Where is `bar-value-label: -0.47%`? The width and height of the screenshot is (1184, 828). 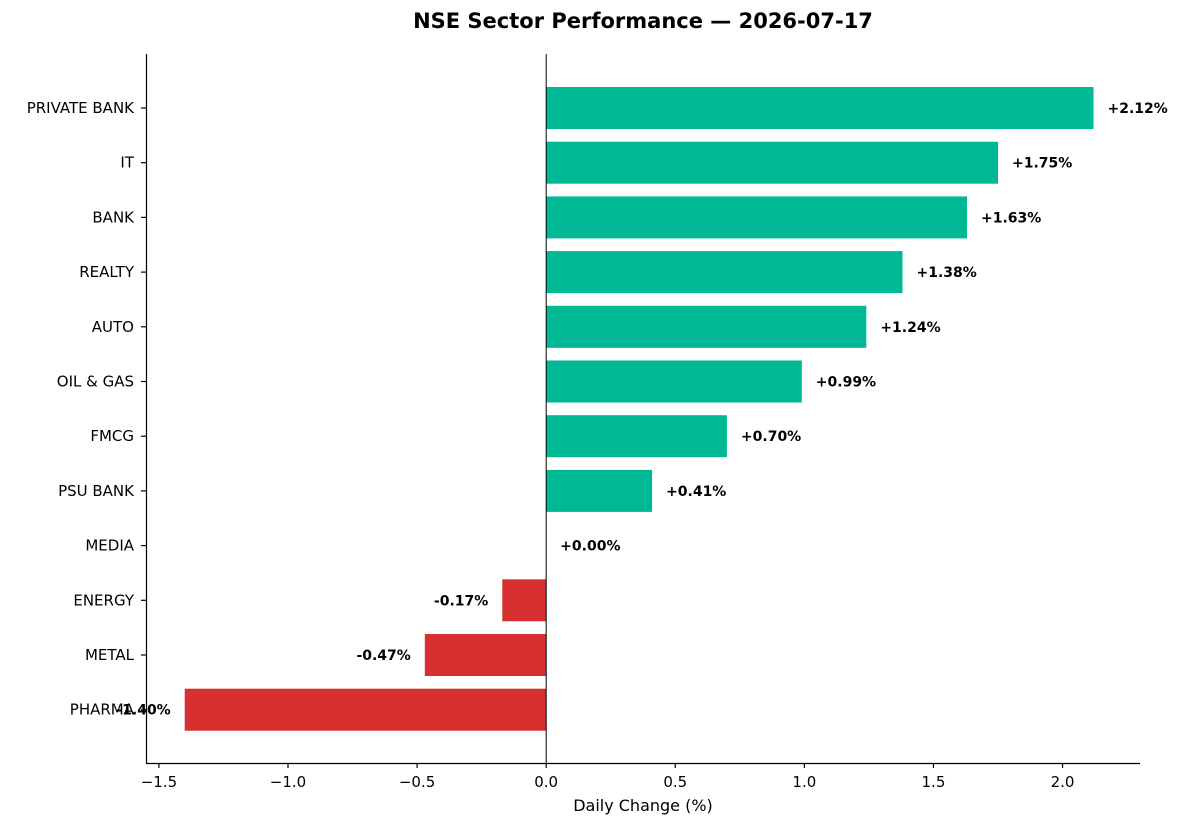 bar-value-label: -0.47% is located at coordinates (383, 656).